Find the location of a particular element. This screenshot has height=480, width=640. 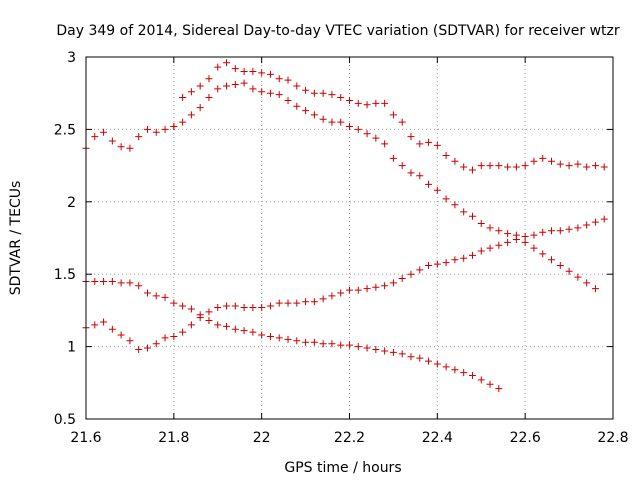

y-axis-label: SDTVAR / TECUs is located at coordinates (16, 238).